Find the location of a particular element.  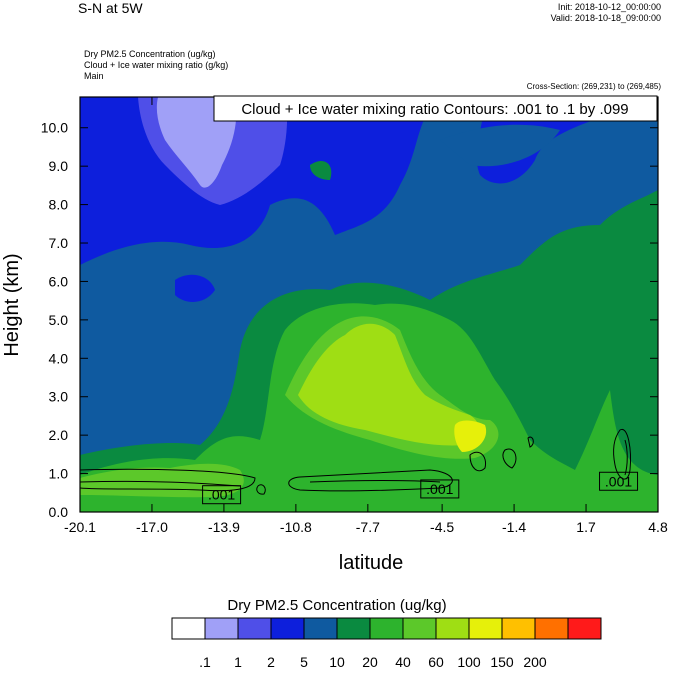

y-tick-label: 2.0 is located at coordinates (59, 435).